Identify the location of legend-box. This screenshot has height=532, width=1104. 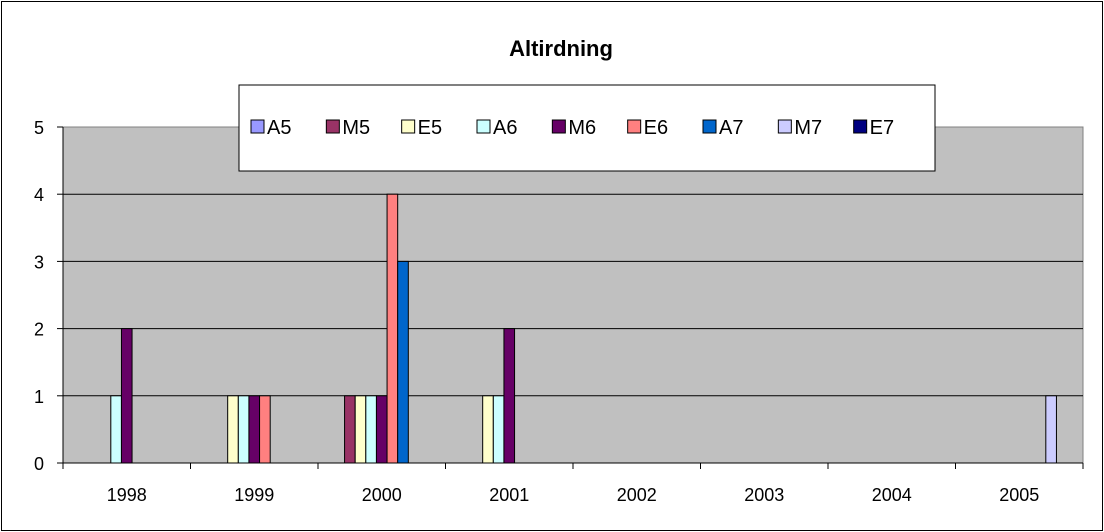
(587, 128).